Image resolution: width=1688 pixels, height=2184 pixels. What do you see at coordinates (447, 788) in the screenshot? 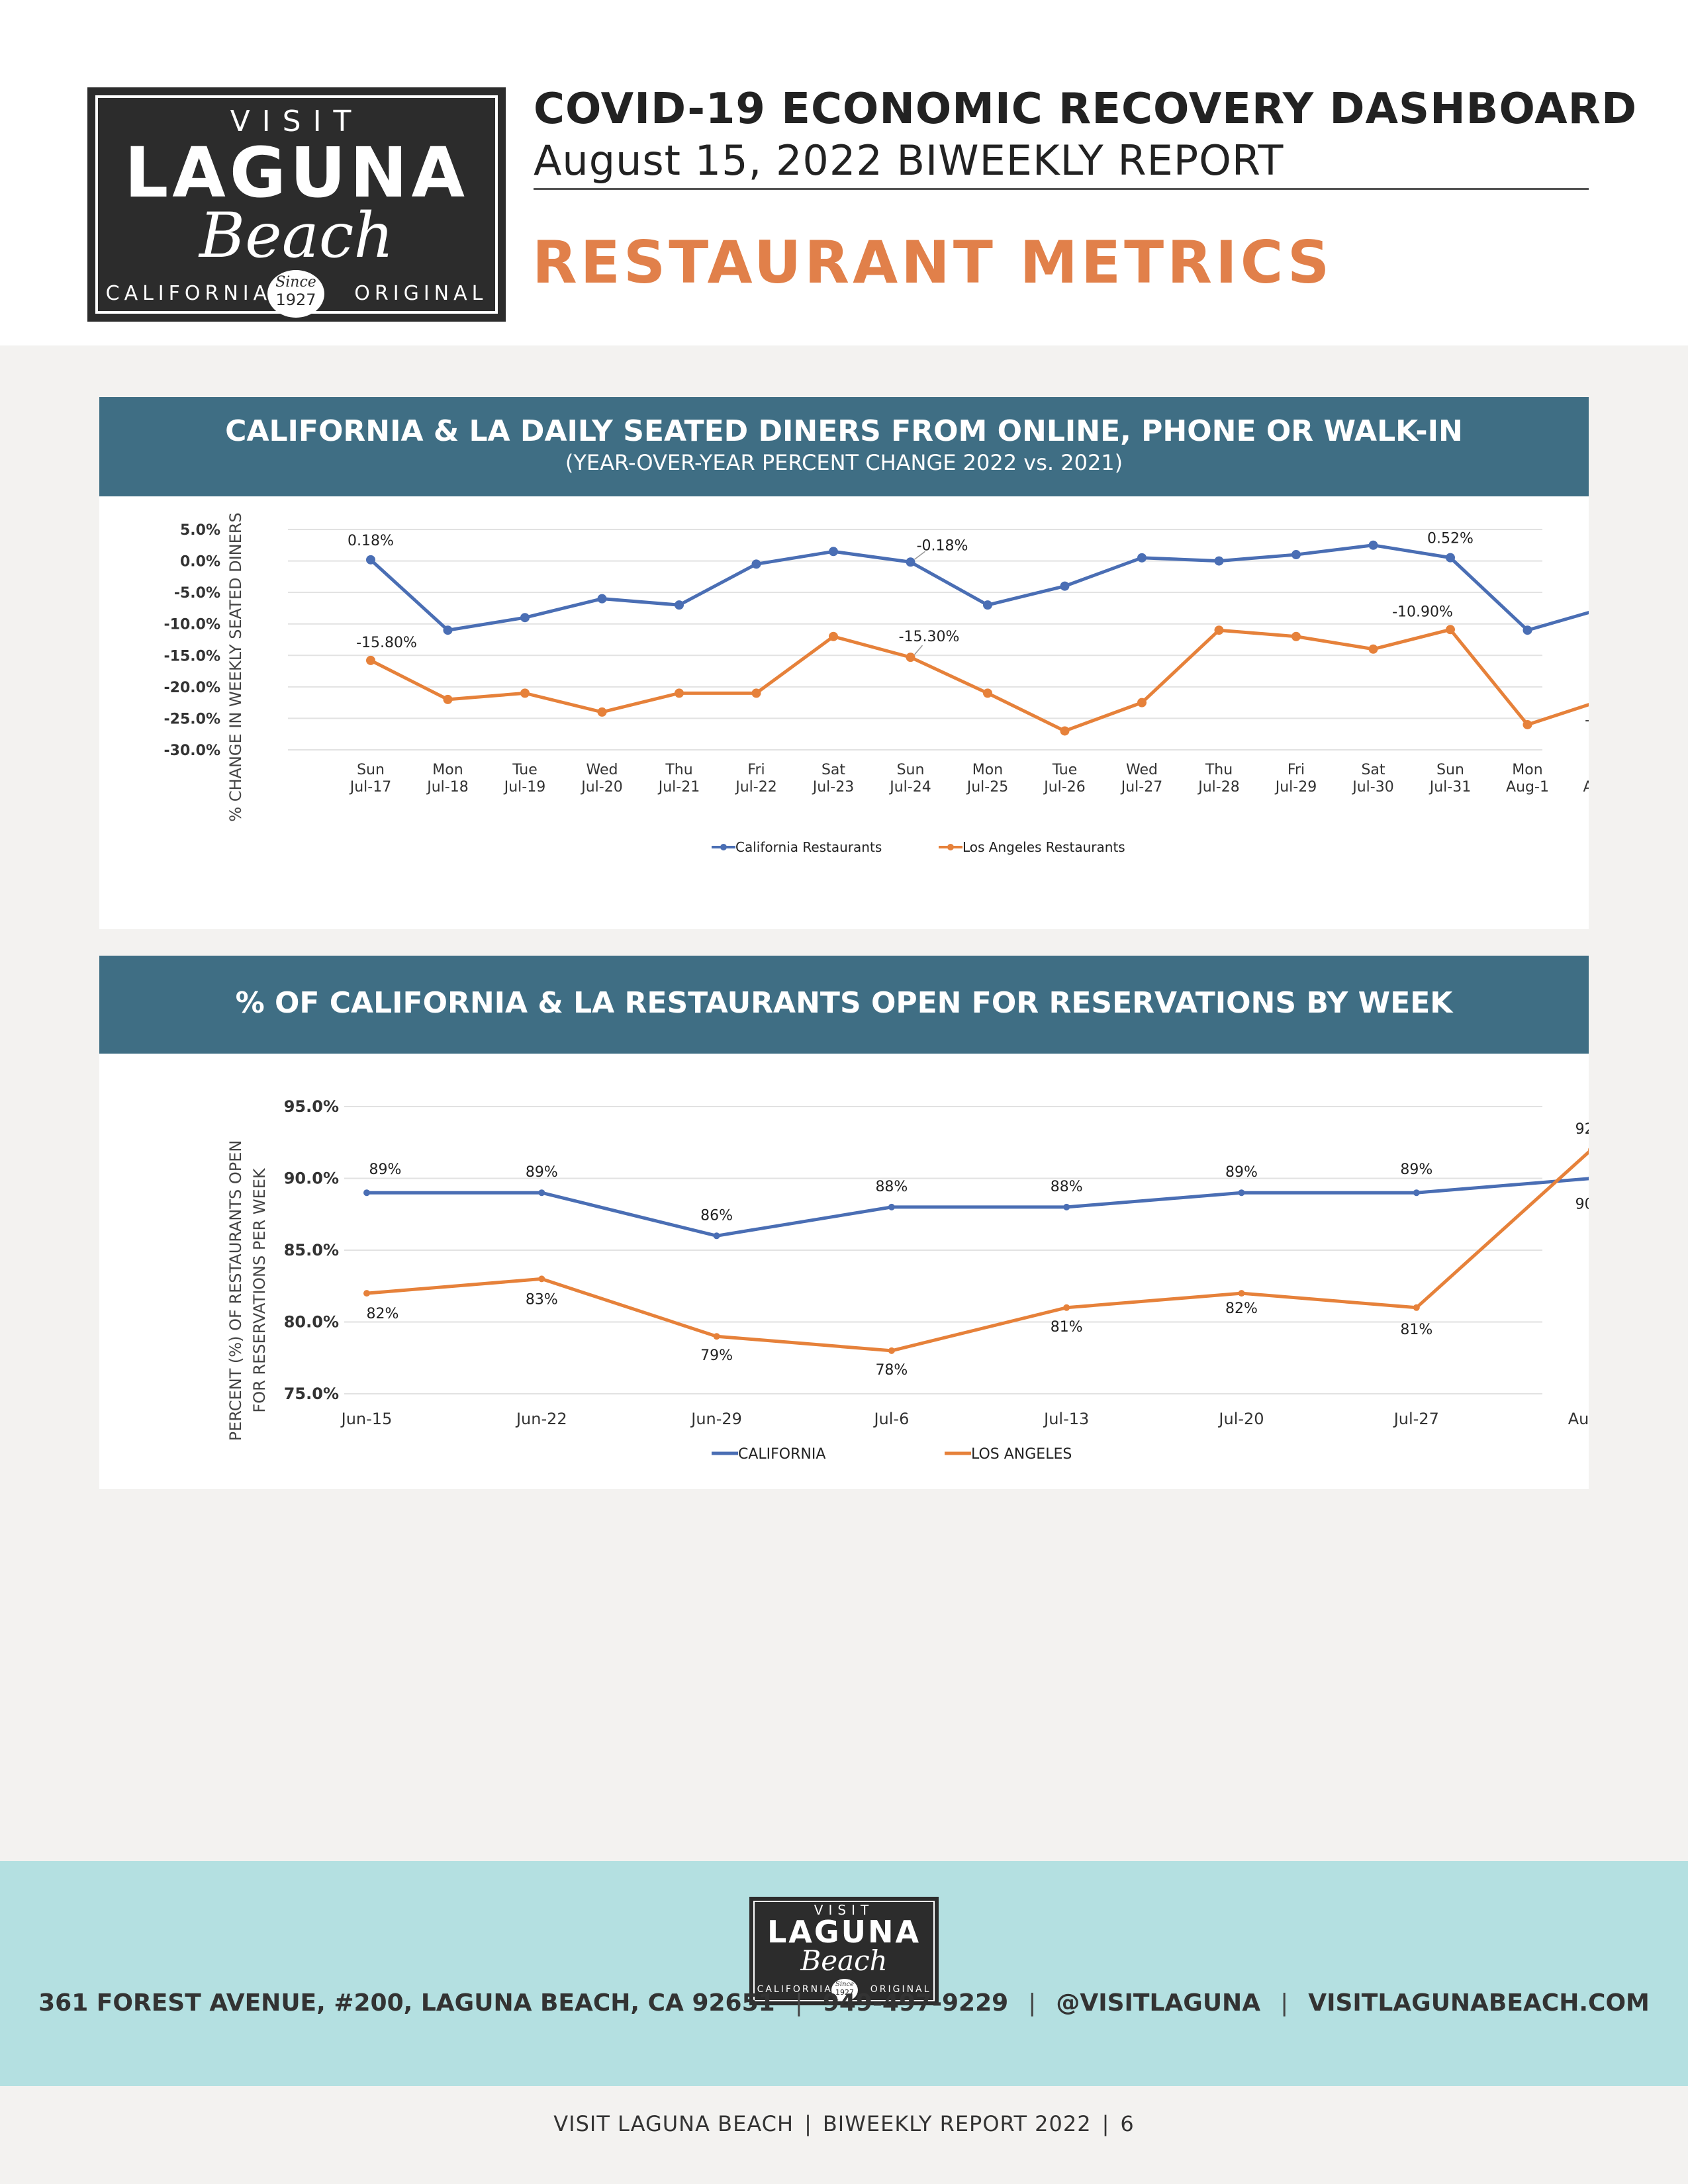
I see `x-tick-label-date: Jul-18` at bounding box center [447, 788].